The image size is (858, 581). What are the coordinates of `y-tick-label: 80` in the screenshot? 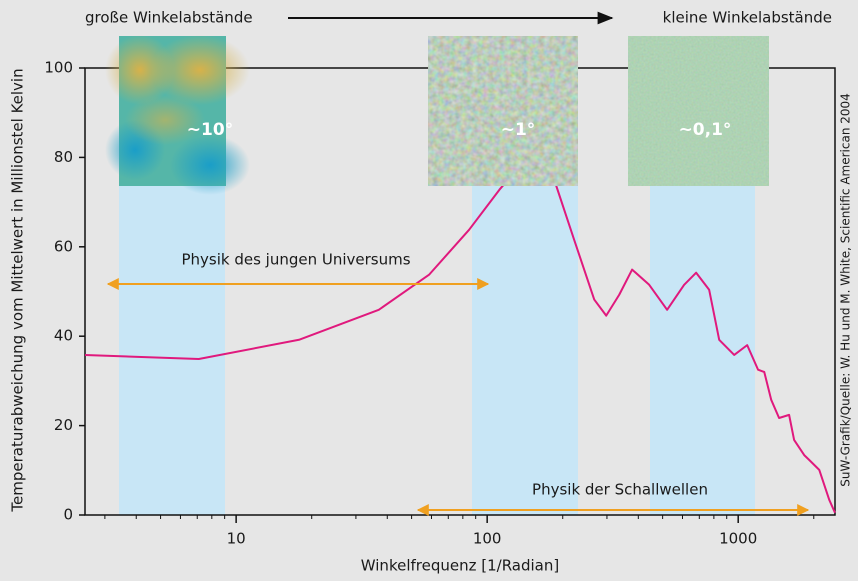 It's located at (63, 157).